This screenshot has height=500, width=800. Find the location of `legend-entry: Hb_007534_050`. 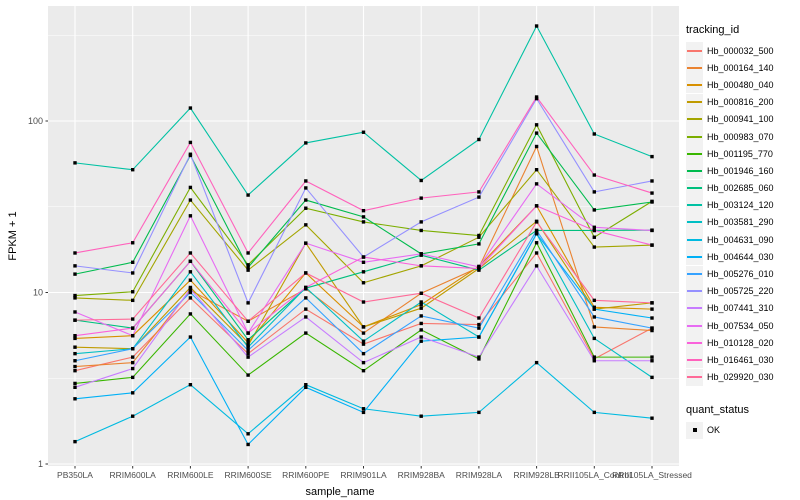

legend-entry: Hb_007534_050 is located at coordinates (742, 326).